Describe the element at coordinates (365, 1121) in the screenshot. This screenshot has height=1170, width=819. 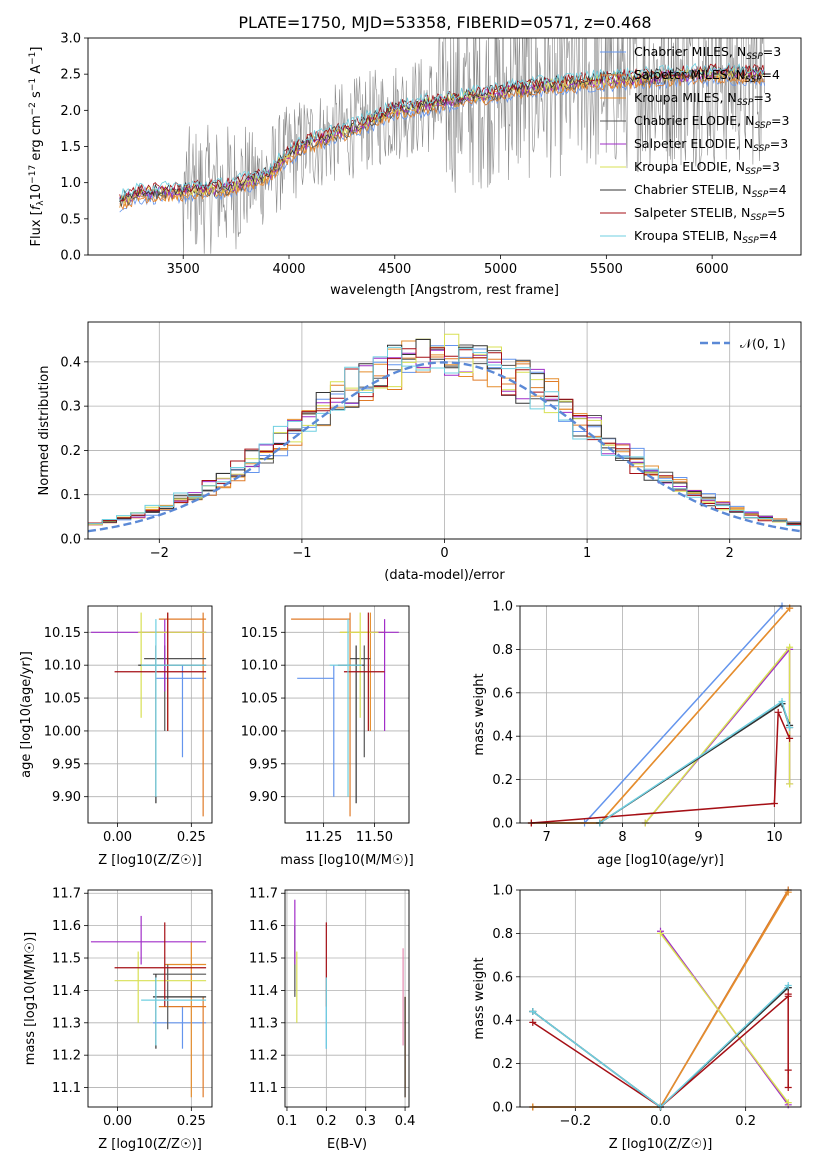
I see `x-tick-label: 0.3` at that location.